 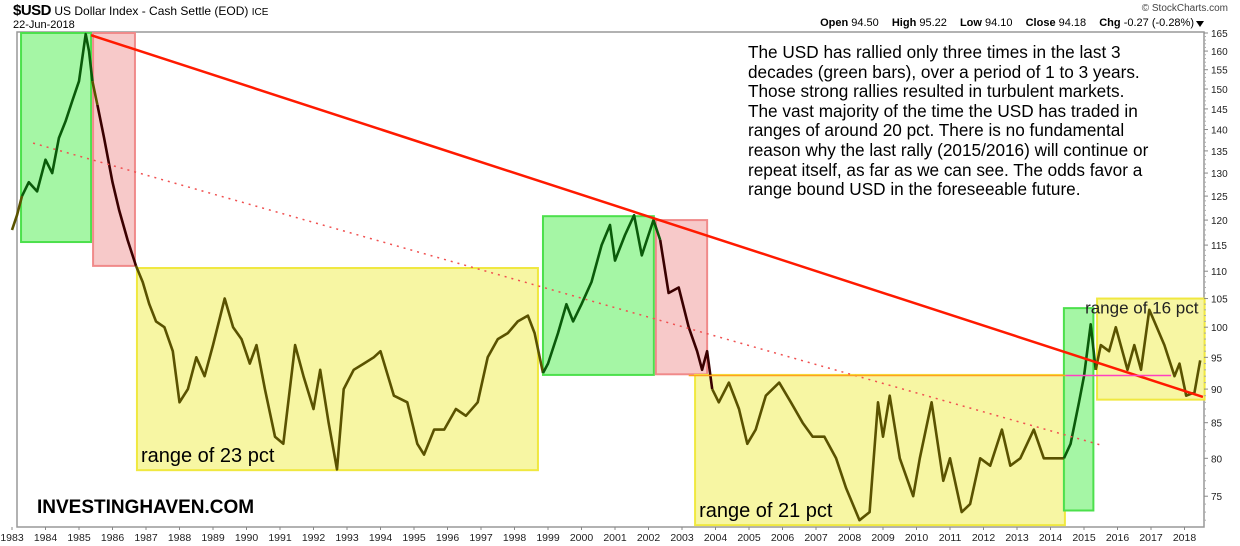 I want to click on high-label: High, so click(x=904, y=23).